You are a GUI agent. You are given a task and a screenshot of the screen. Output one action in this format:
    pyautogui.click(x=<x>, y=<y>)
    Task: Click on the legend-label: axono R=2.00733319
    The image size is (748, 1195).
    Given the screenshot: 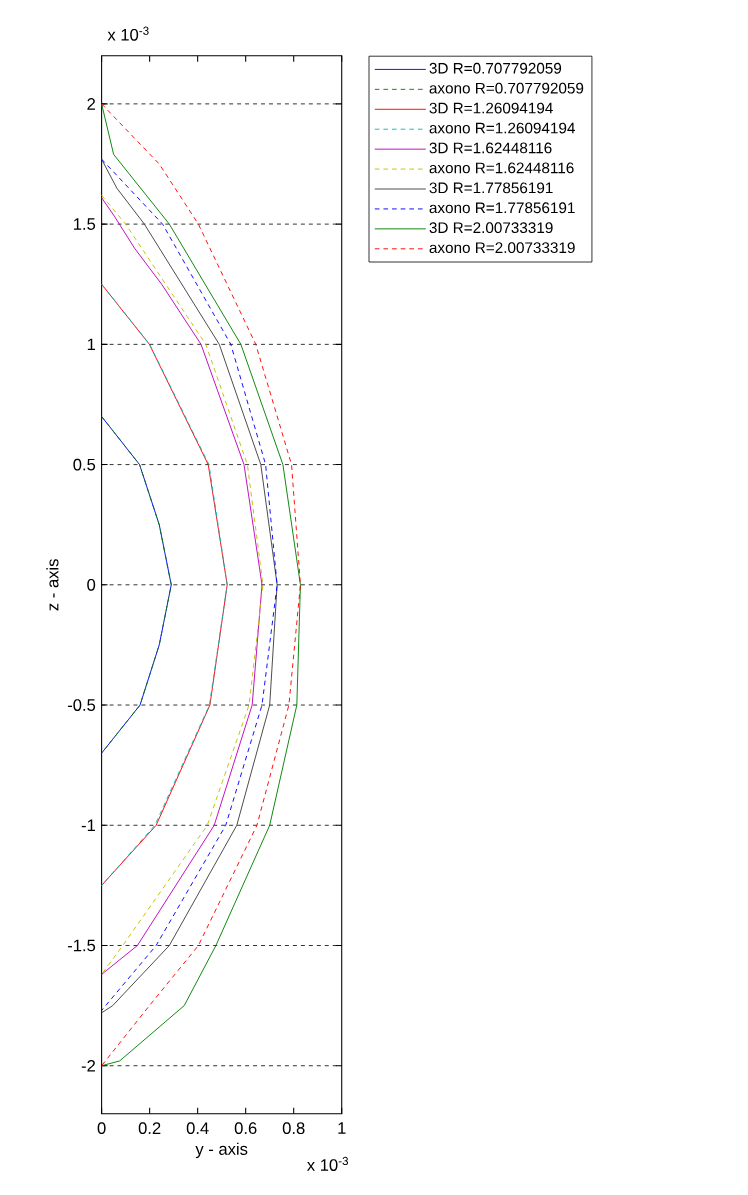 What is the action you would take?
    pyautogui.click(x=502, y=248)
    